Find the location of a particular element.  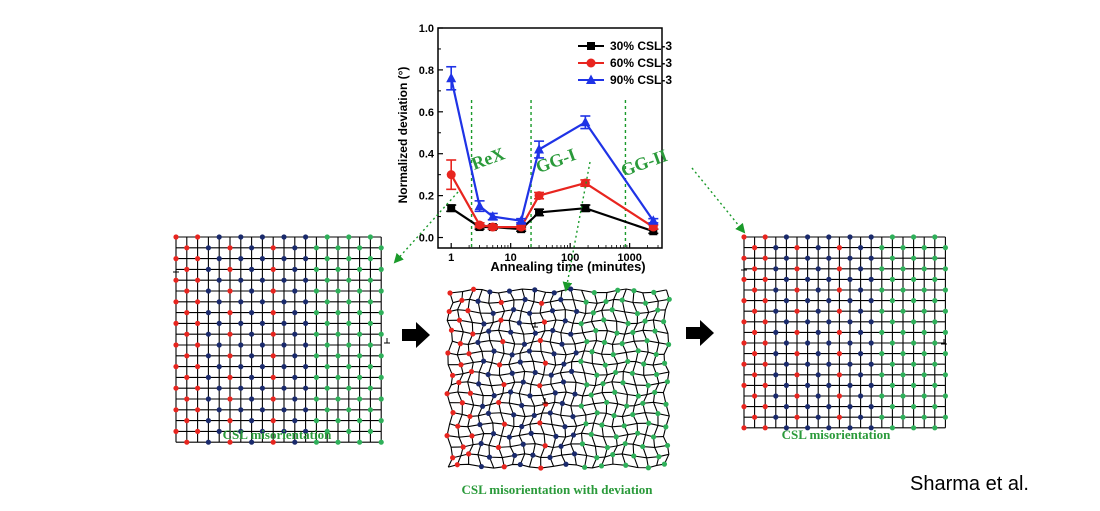

legend-label: 60% CSL-3 is located at coordinates (641, 63).